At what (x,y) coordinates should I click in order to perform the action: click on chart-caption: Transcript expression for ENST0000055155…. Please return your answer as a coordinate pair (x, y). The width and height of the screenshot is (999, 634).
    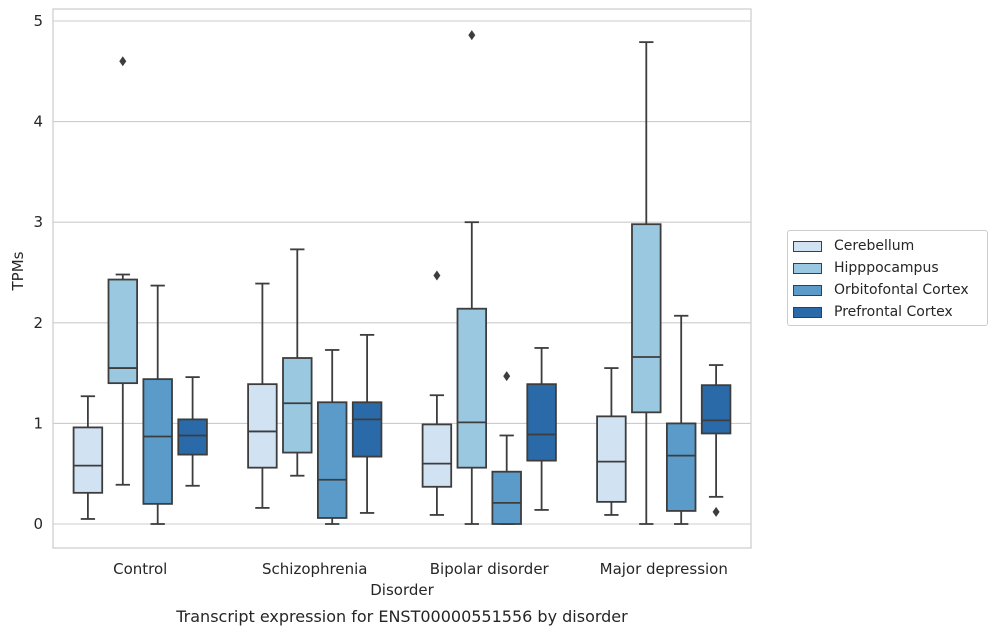
    Looking at the image, I should click on (402, 616).